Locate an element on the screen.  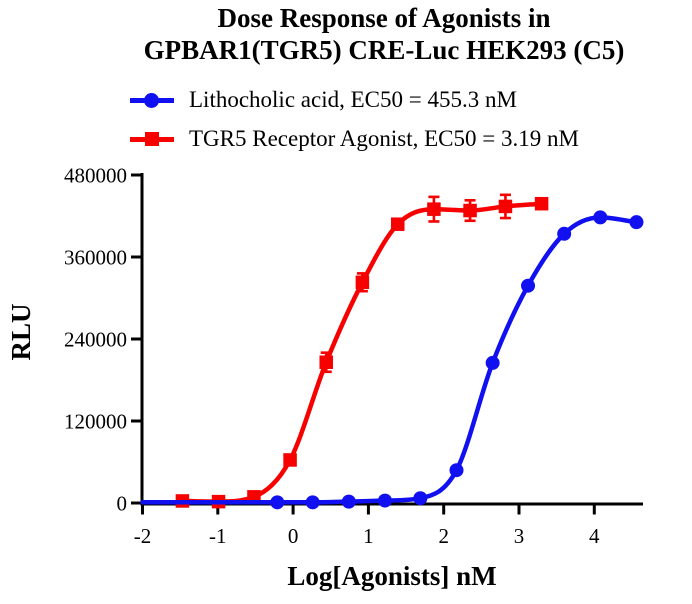
legend-marker-lithocholic is located at coordinates (152, 100).